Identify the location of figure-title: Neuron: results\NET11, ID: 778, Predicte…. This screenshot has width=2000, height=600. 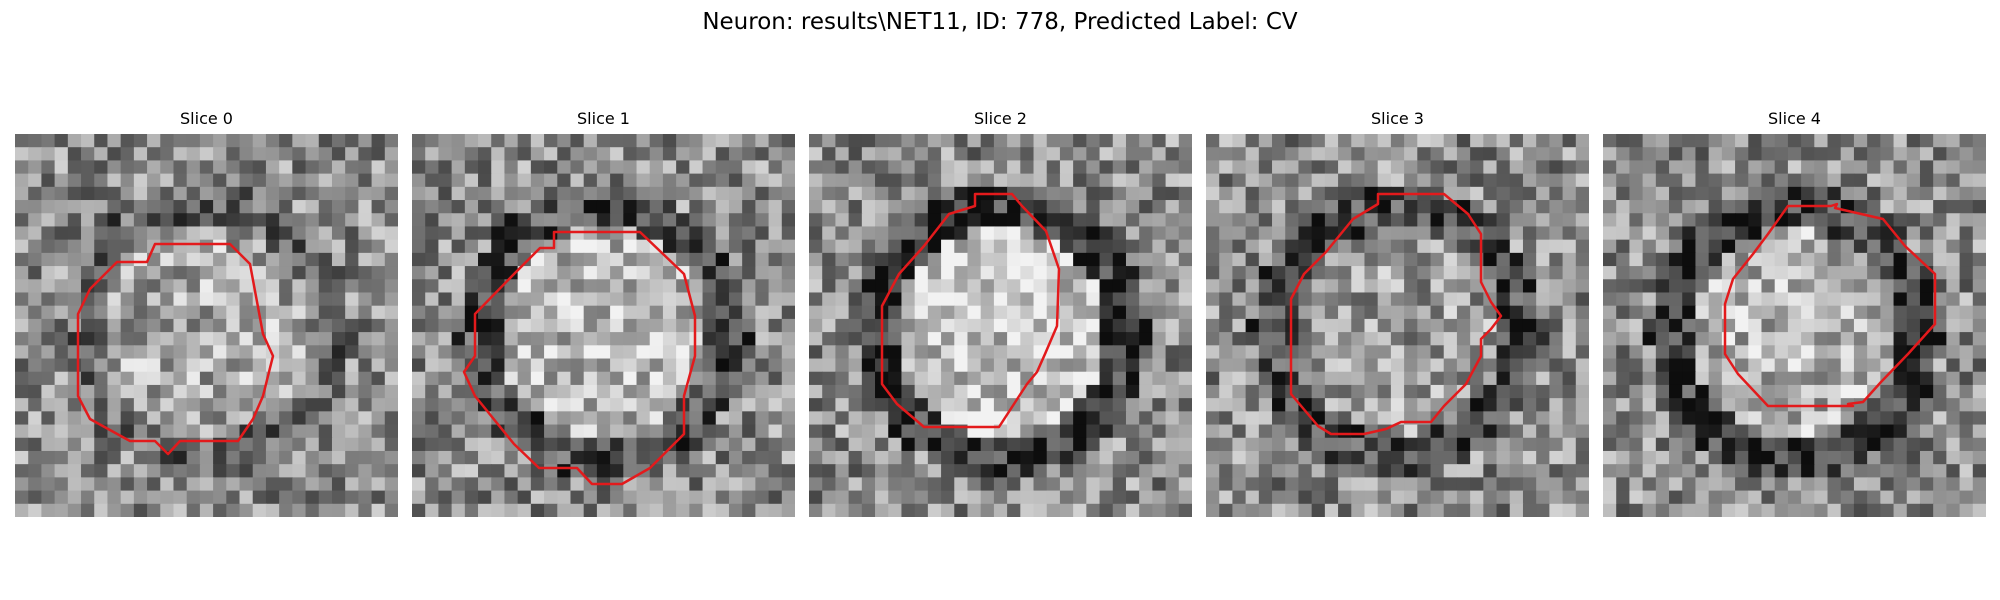
(1000, 22).